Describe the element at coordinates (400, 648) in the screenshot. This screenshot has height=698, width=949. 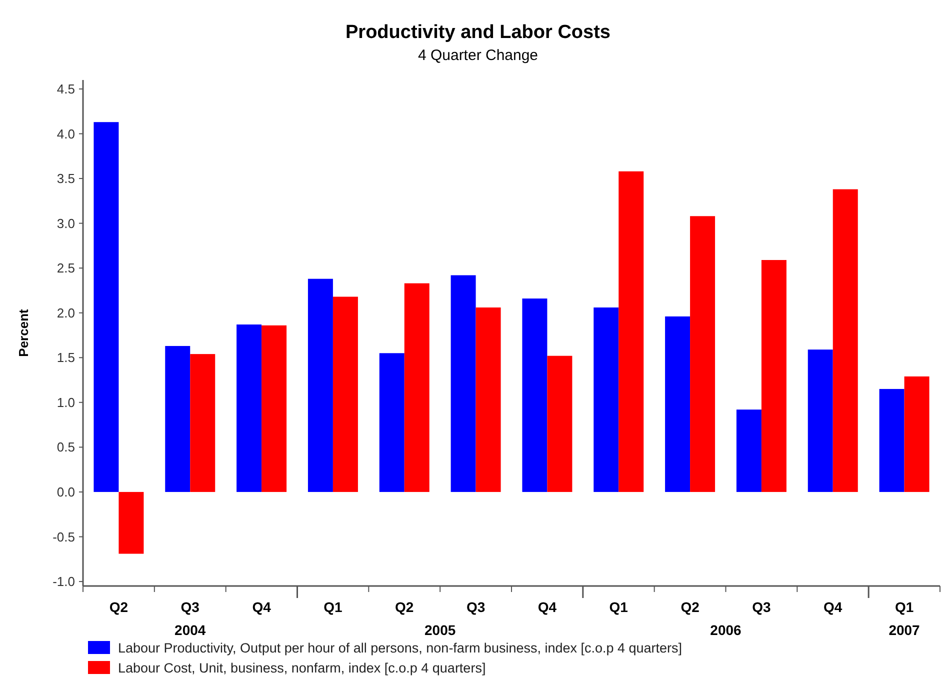
I see `legend-label: Labour Productivity, Output per hour of all persons, non-farm business, index [c.o.p 4 quarters]` at that location.